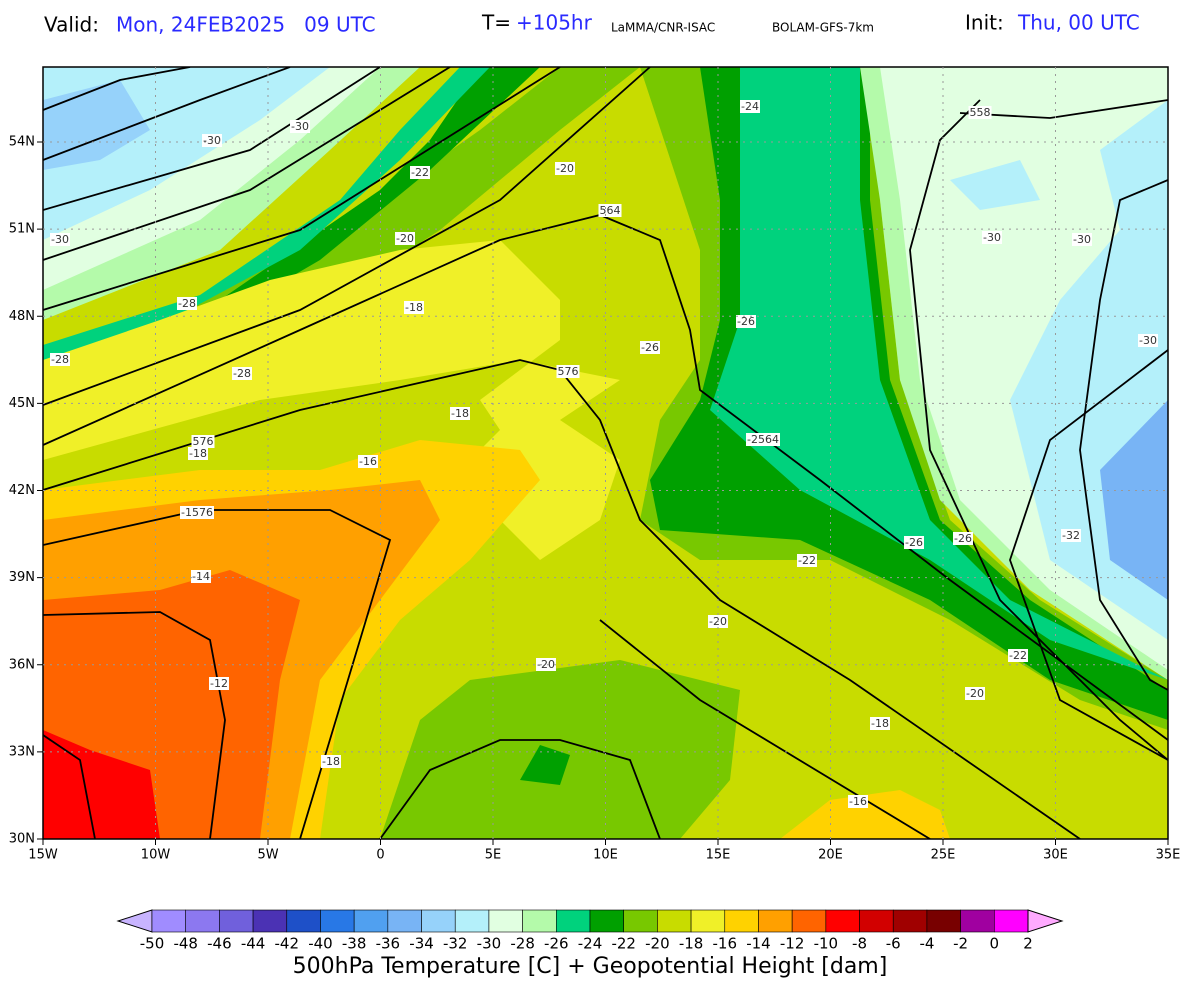  Describe the element at coordinates (1045, 921) in the screenshot. I see `colorbar-high` at that location.